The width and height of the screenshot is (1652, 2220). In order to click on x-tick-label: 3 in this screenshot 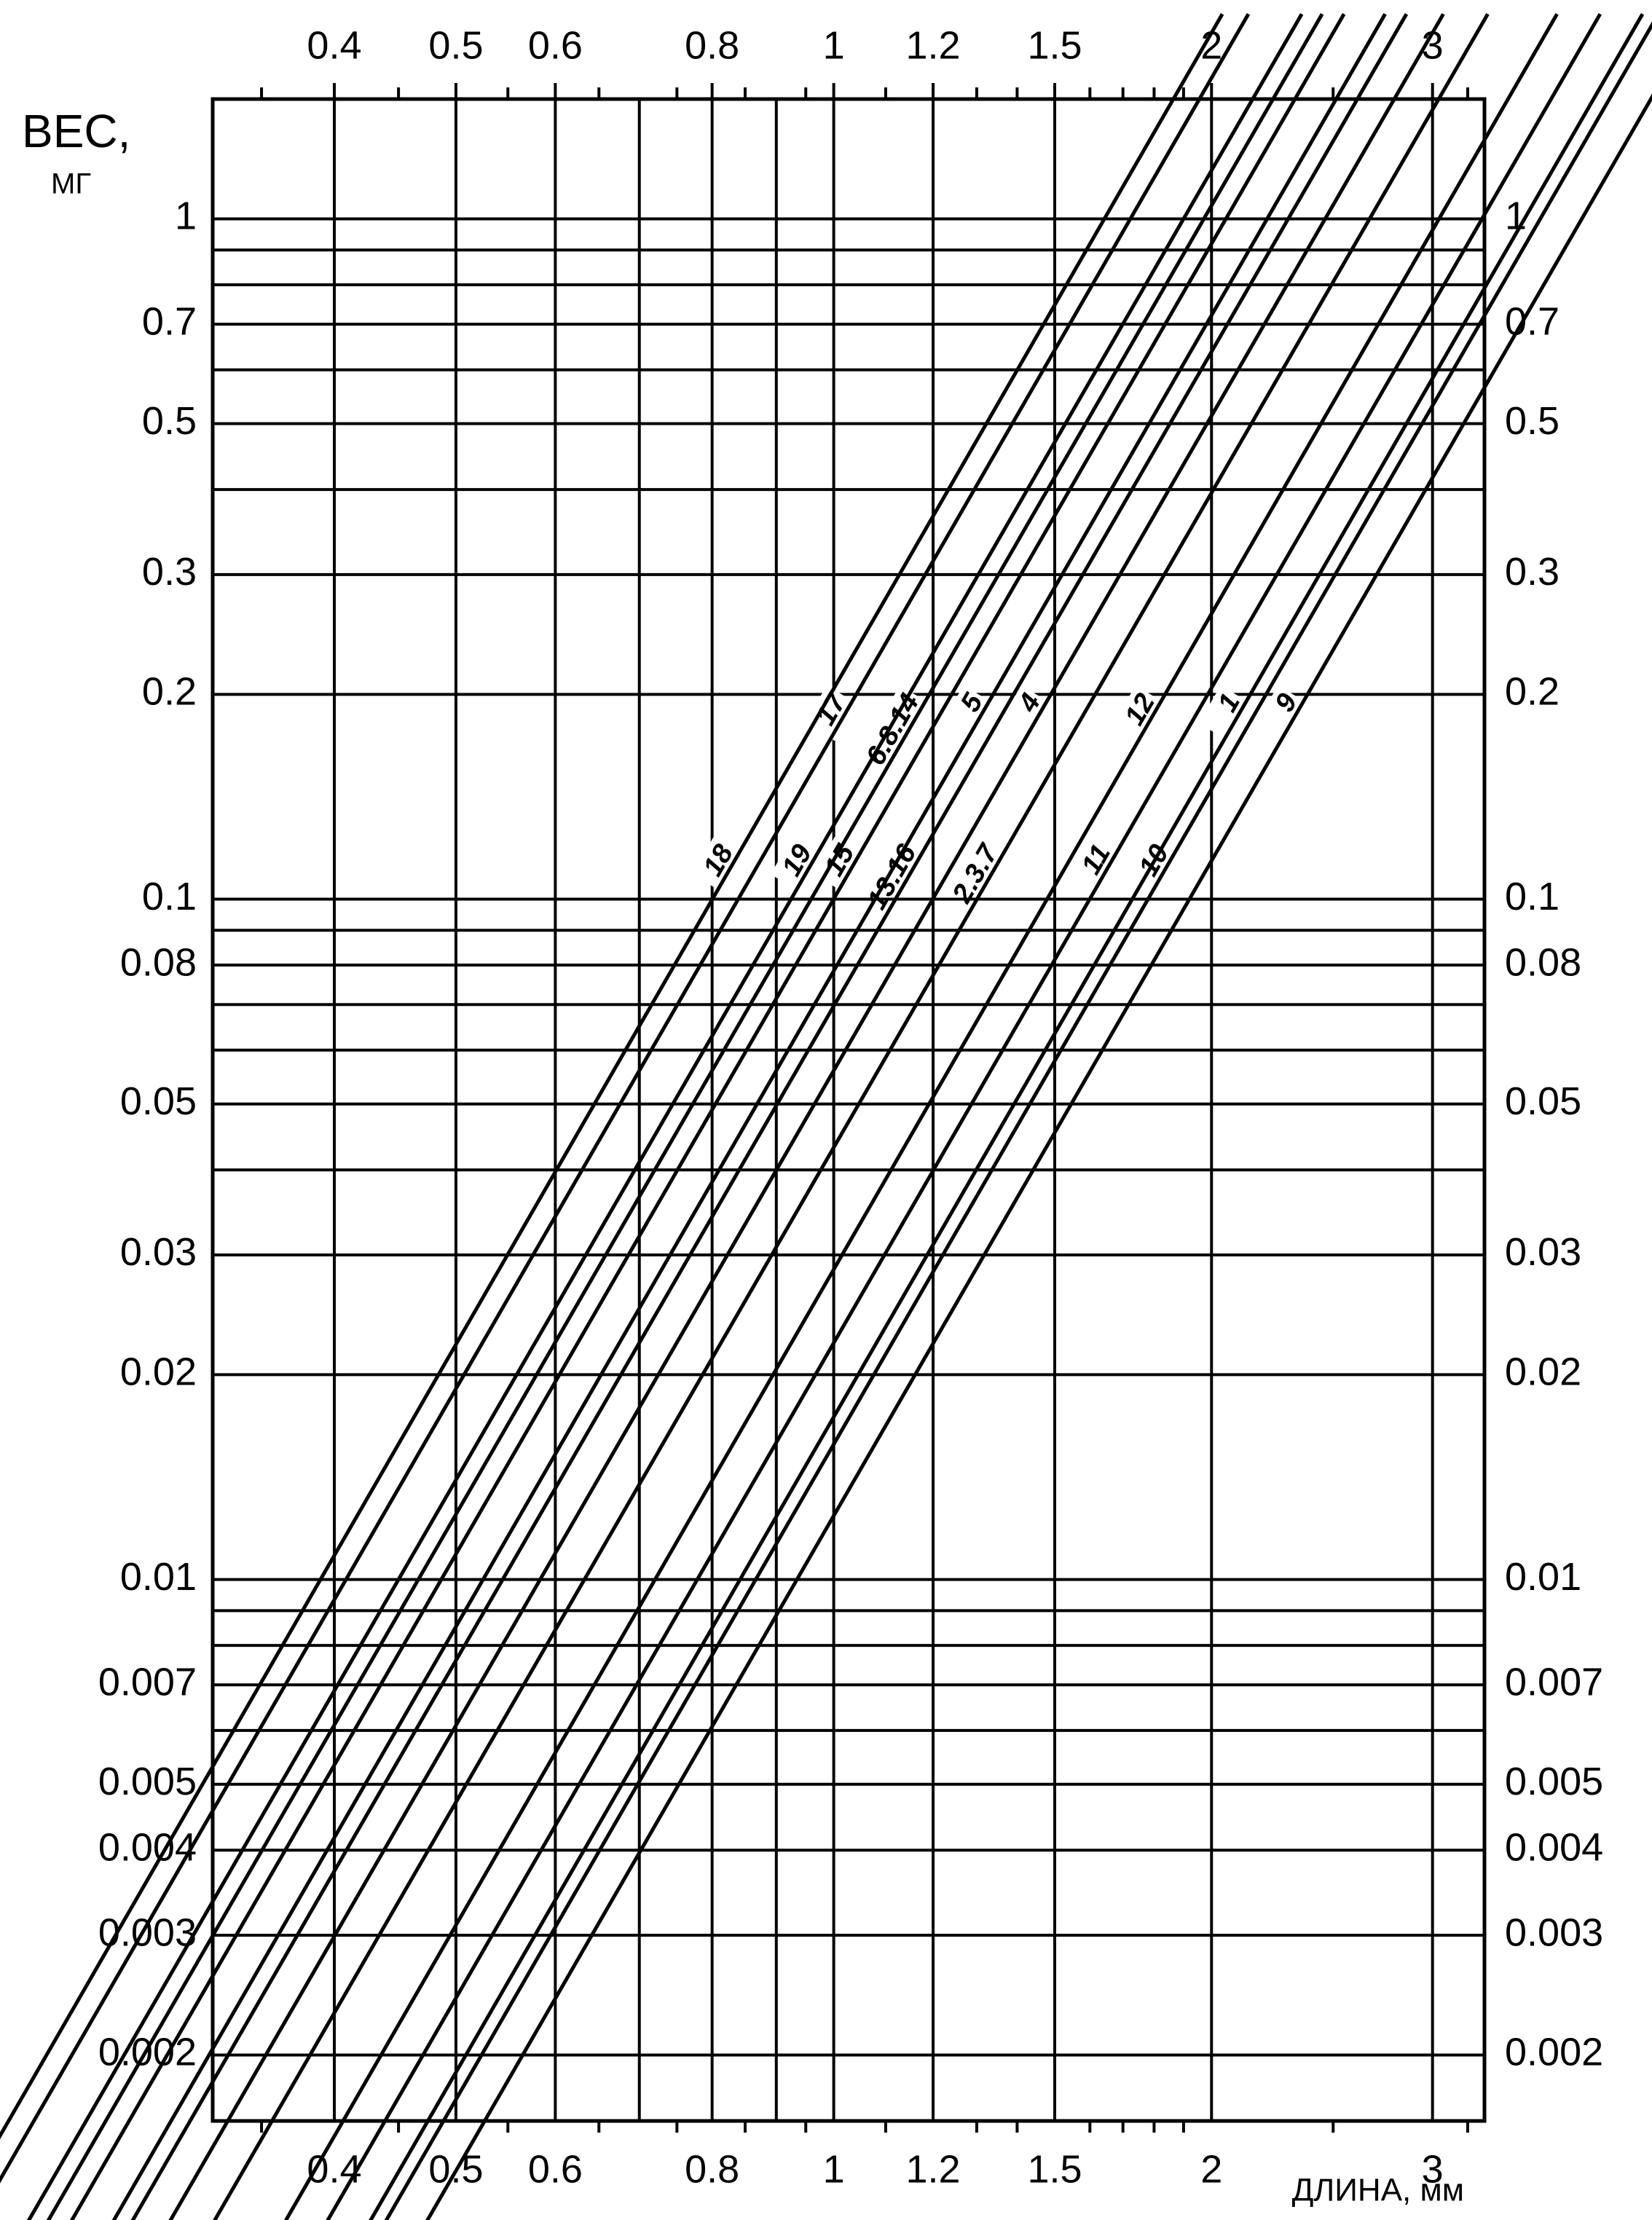, I will do `click(1433, 2169)`.